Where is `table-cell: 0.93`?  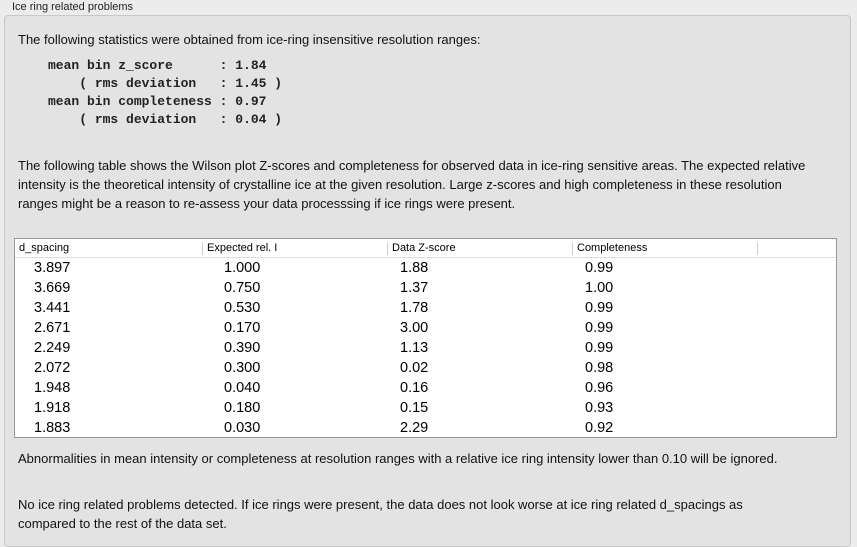
table-cell: 0.93 is located at coordinates (599, 408).